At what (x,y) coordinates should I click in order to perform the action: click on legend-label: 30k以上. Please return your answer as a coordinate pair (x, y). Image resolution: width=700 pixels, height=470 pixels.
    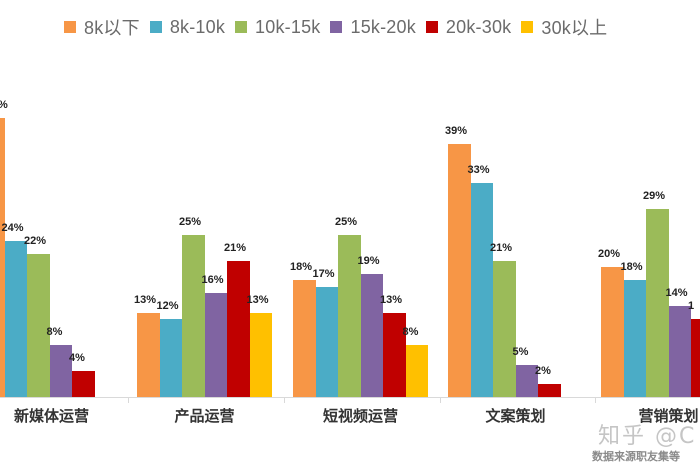
    Looking at the image, I should click on (574, 28).